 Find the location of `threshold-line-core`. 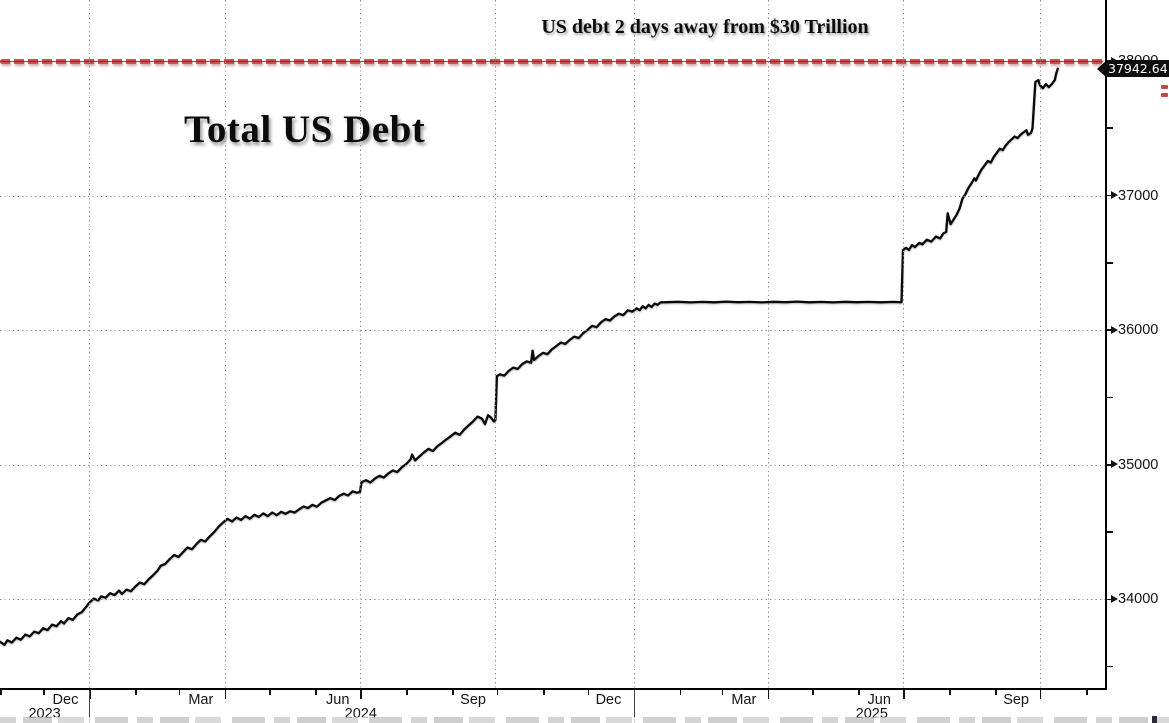

threshold-line-core is located at coordinates (551, 61).